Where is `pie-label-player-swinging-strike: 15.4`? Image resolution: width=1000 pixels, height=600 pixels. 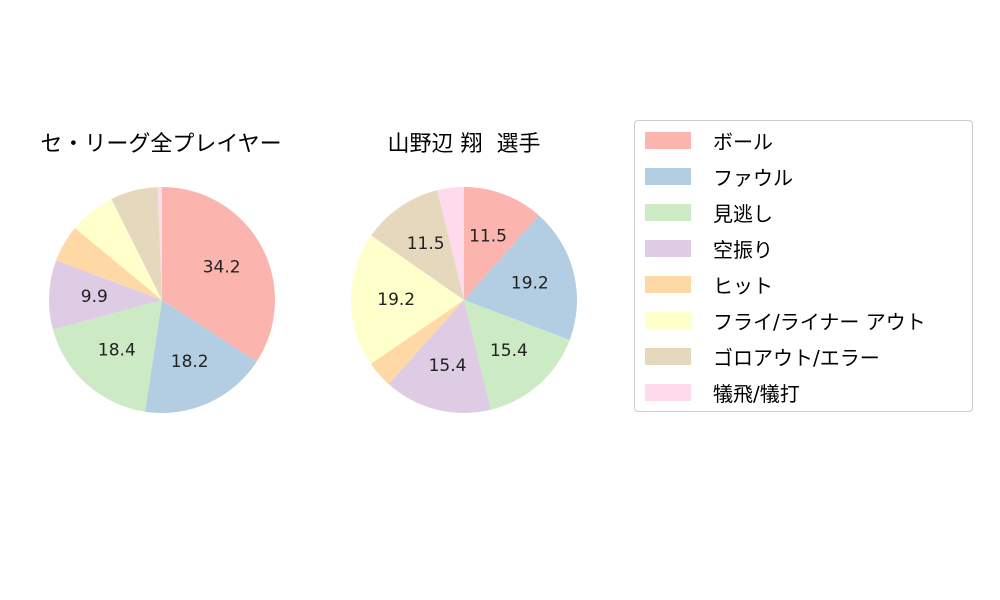
pie-label-player-swinging-strike: 15.4 is located at coordinates (448, 366).